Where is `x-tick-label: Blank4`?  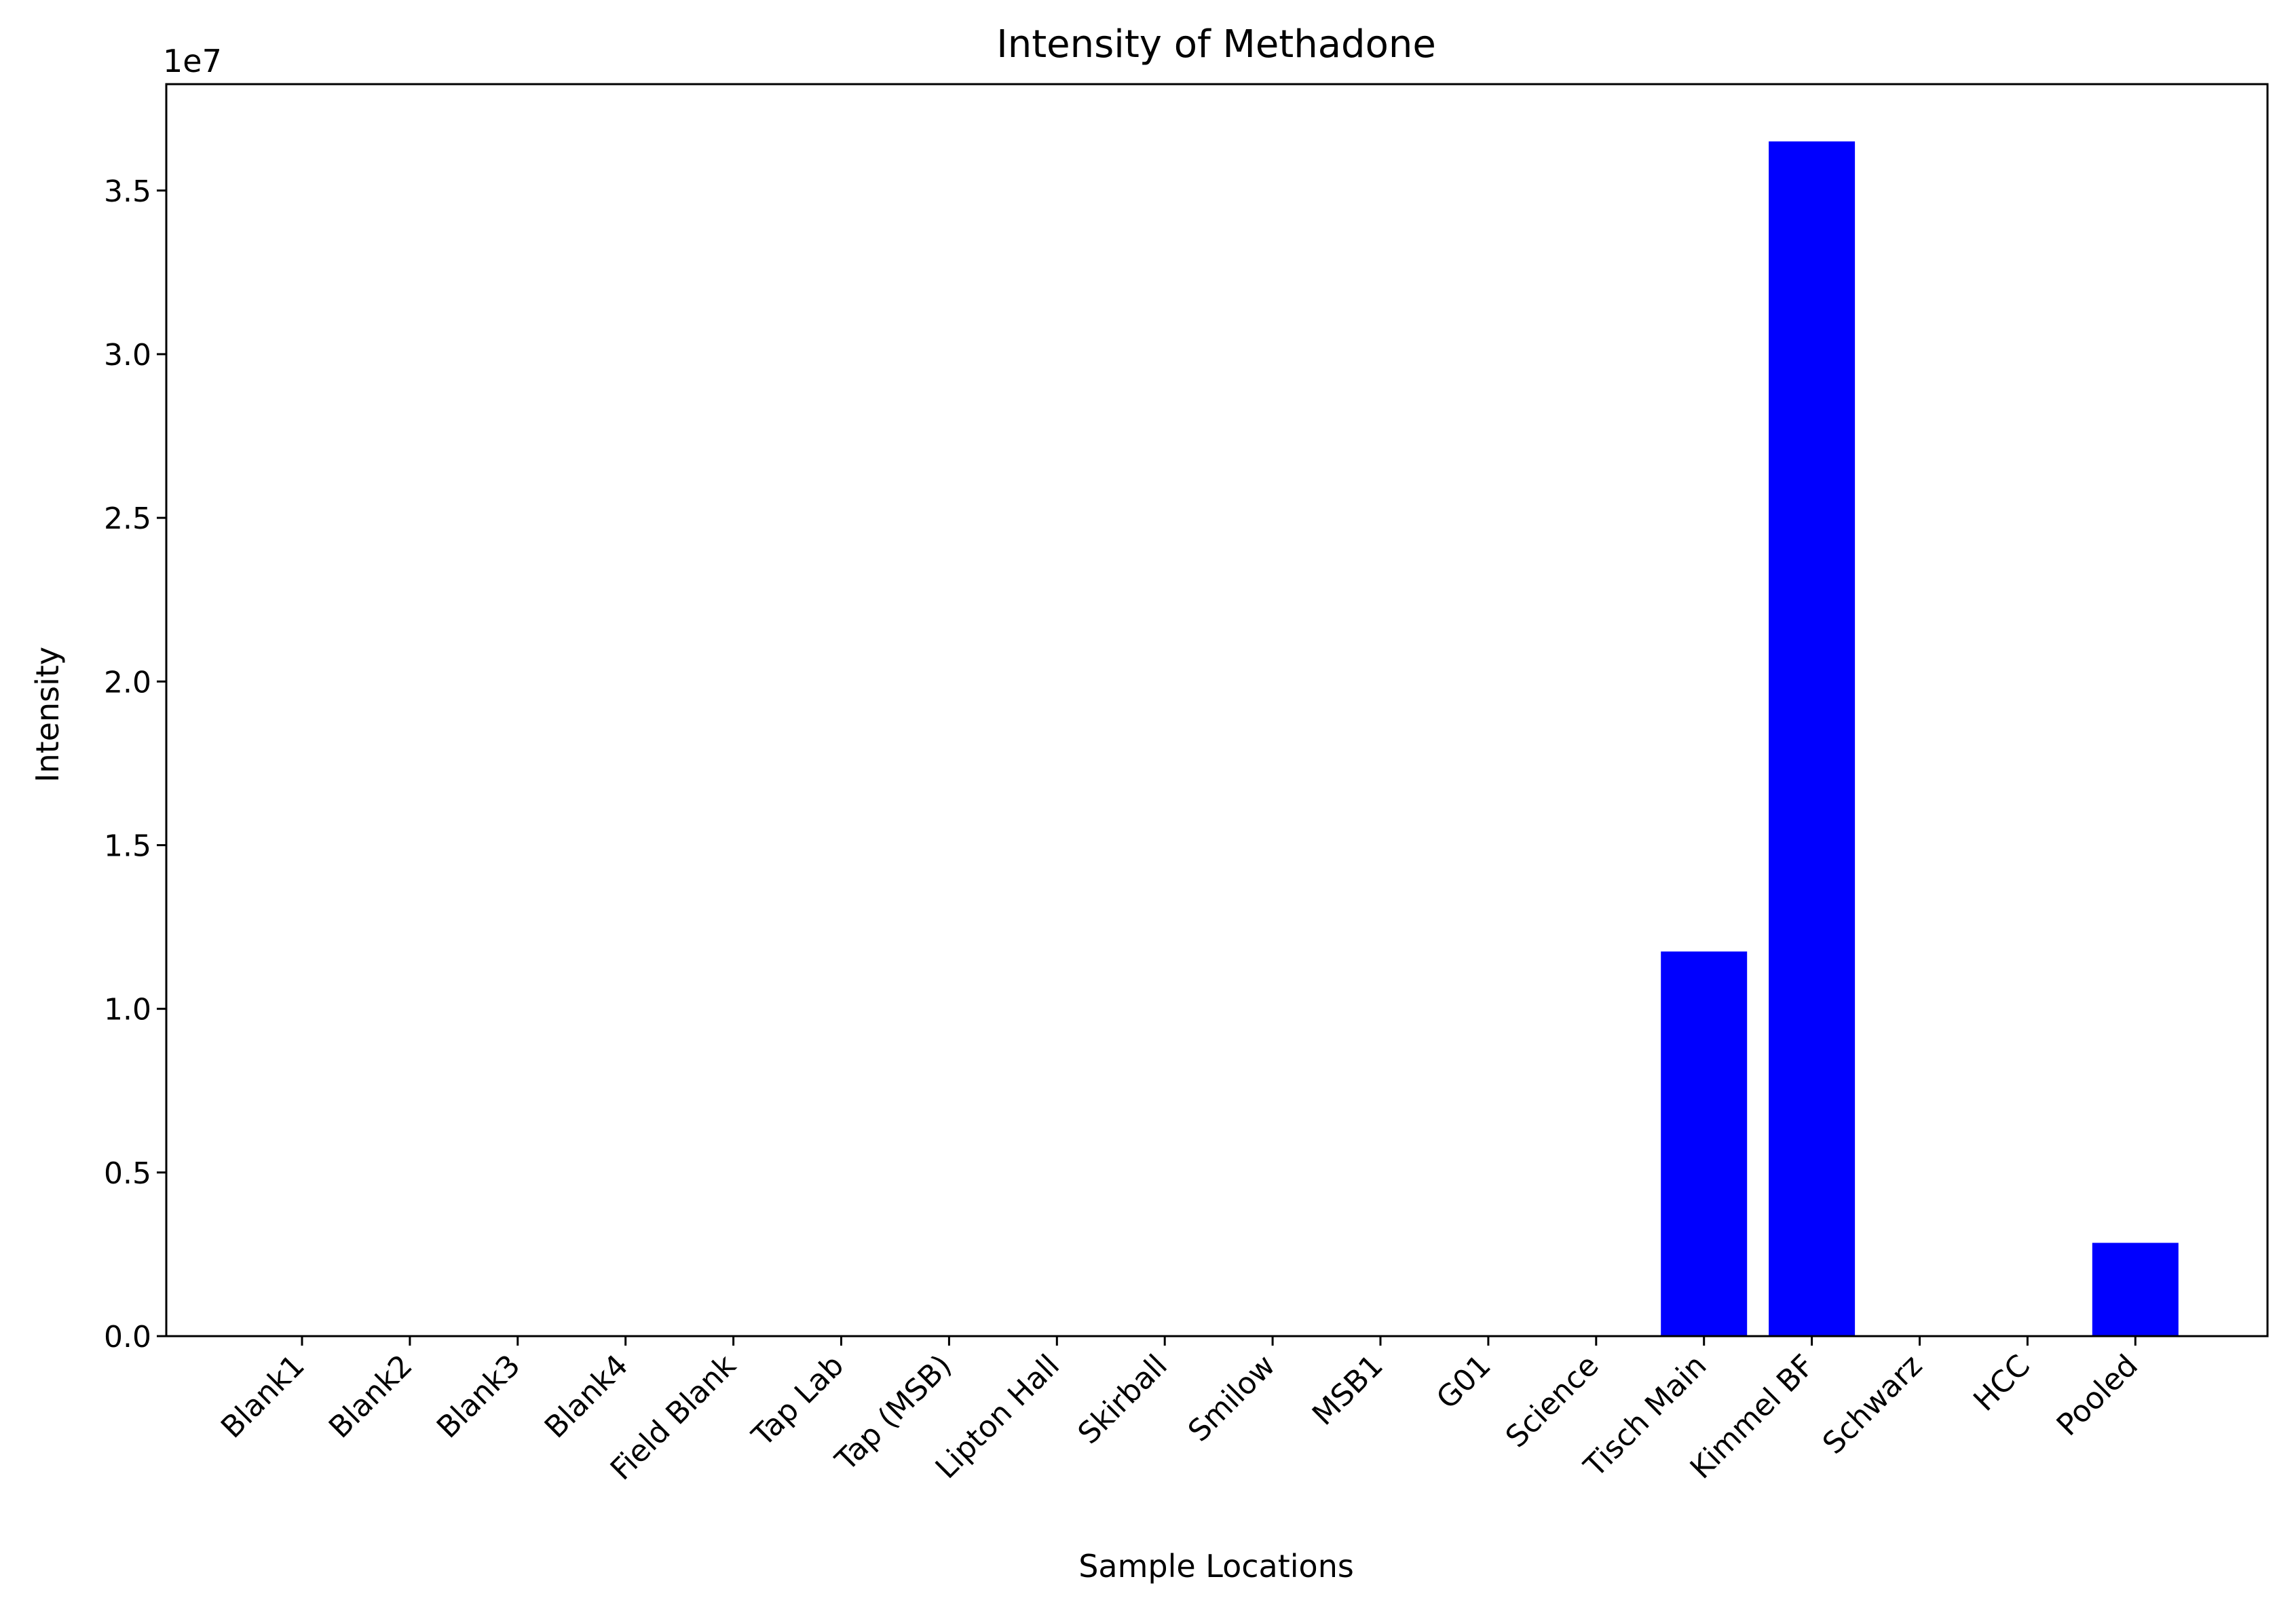 x-tick-label: Blank4 is located at coordinates (586, 1396).